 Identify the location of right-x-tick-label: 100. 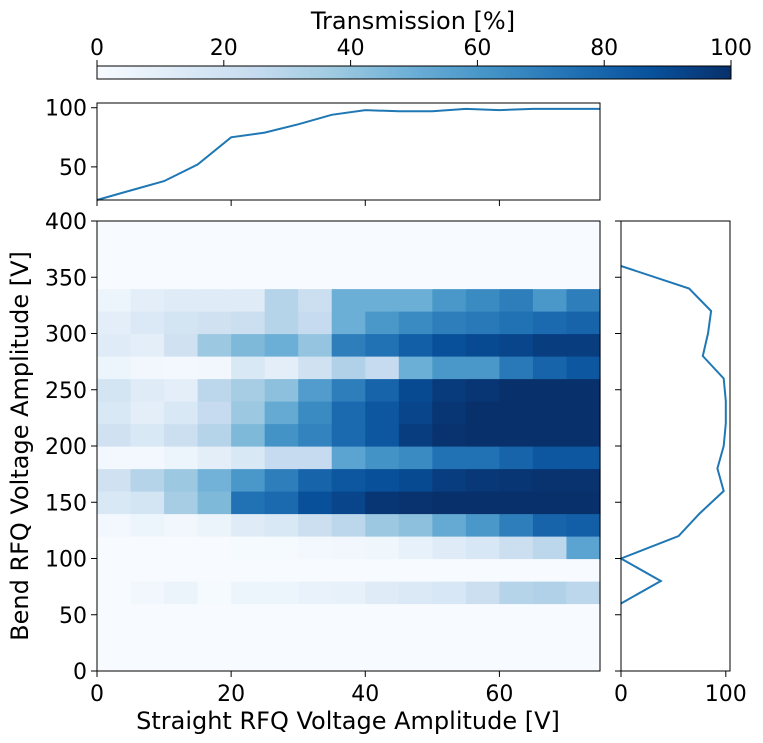
(726, 694).